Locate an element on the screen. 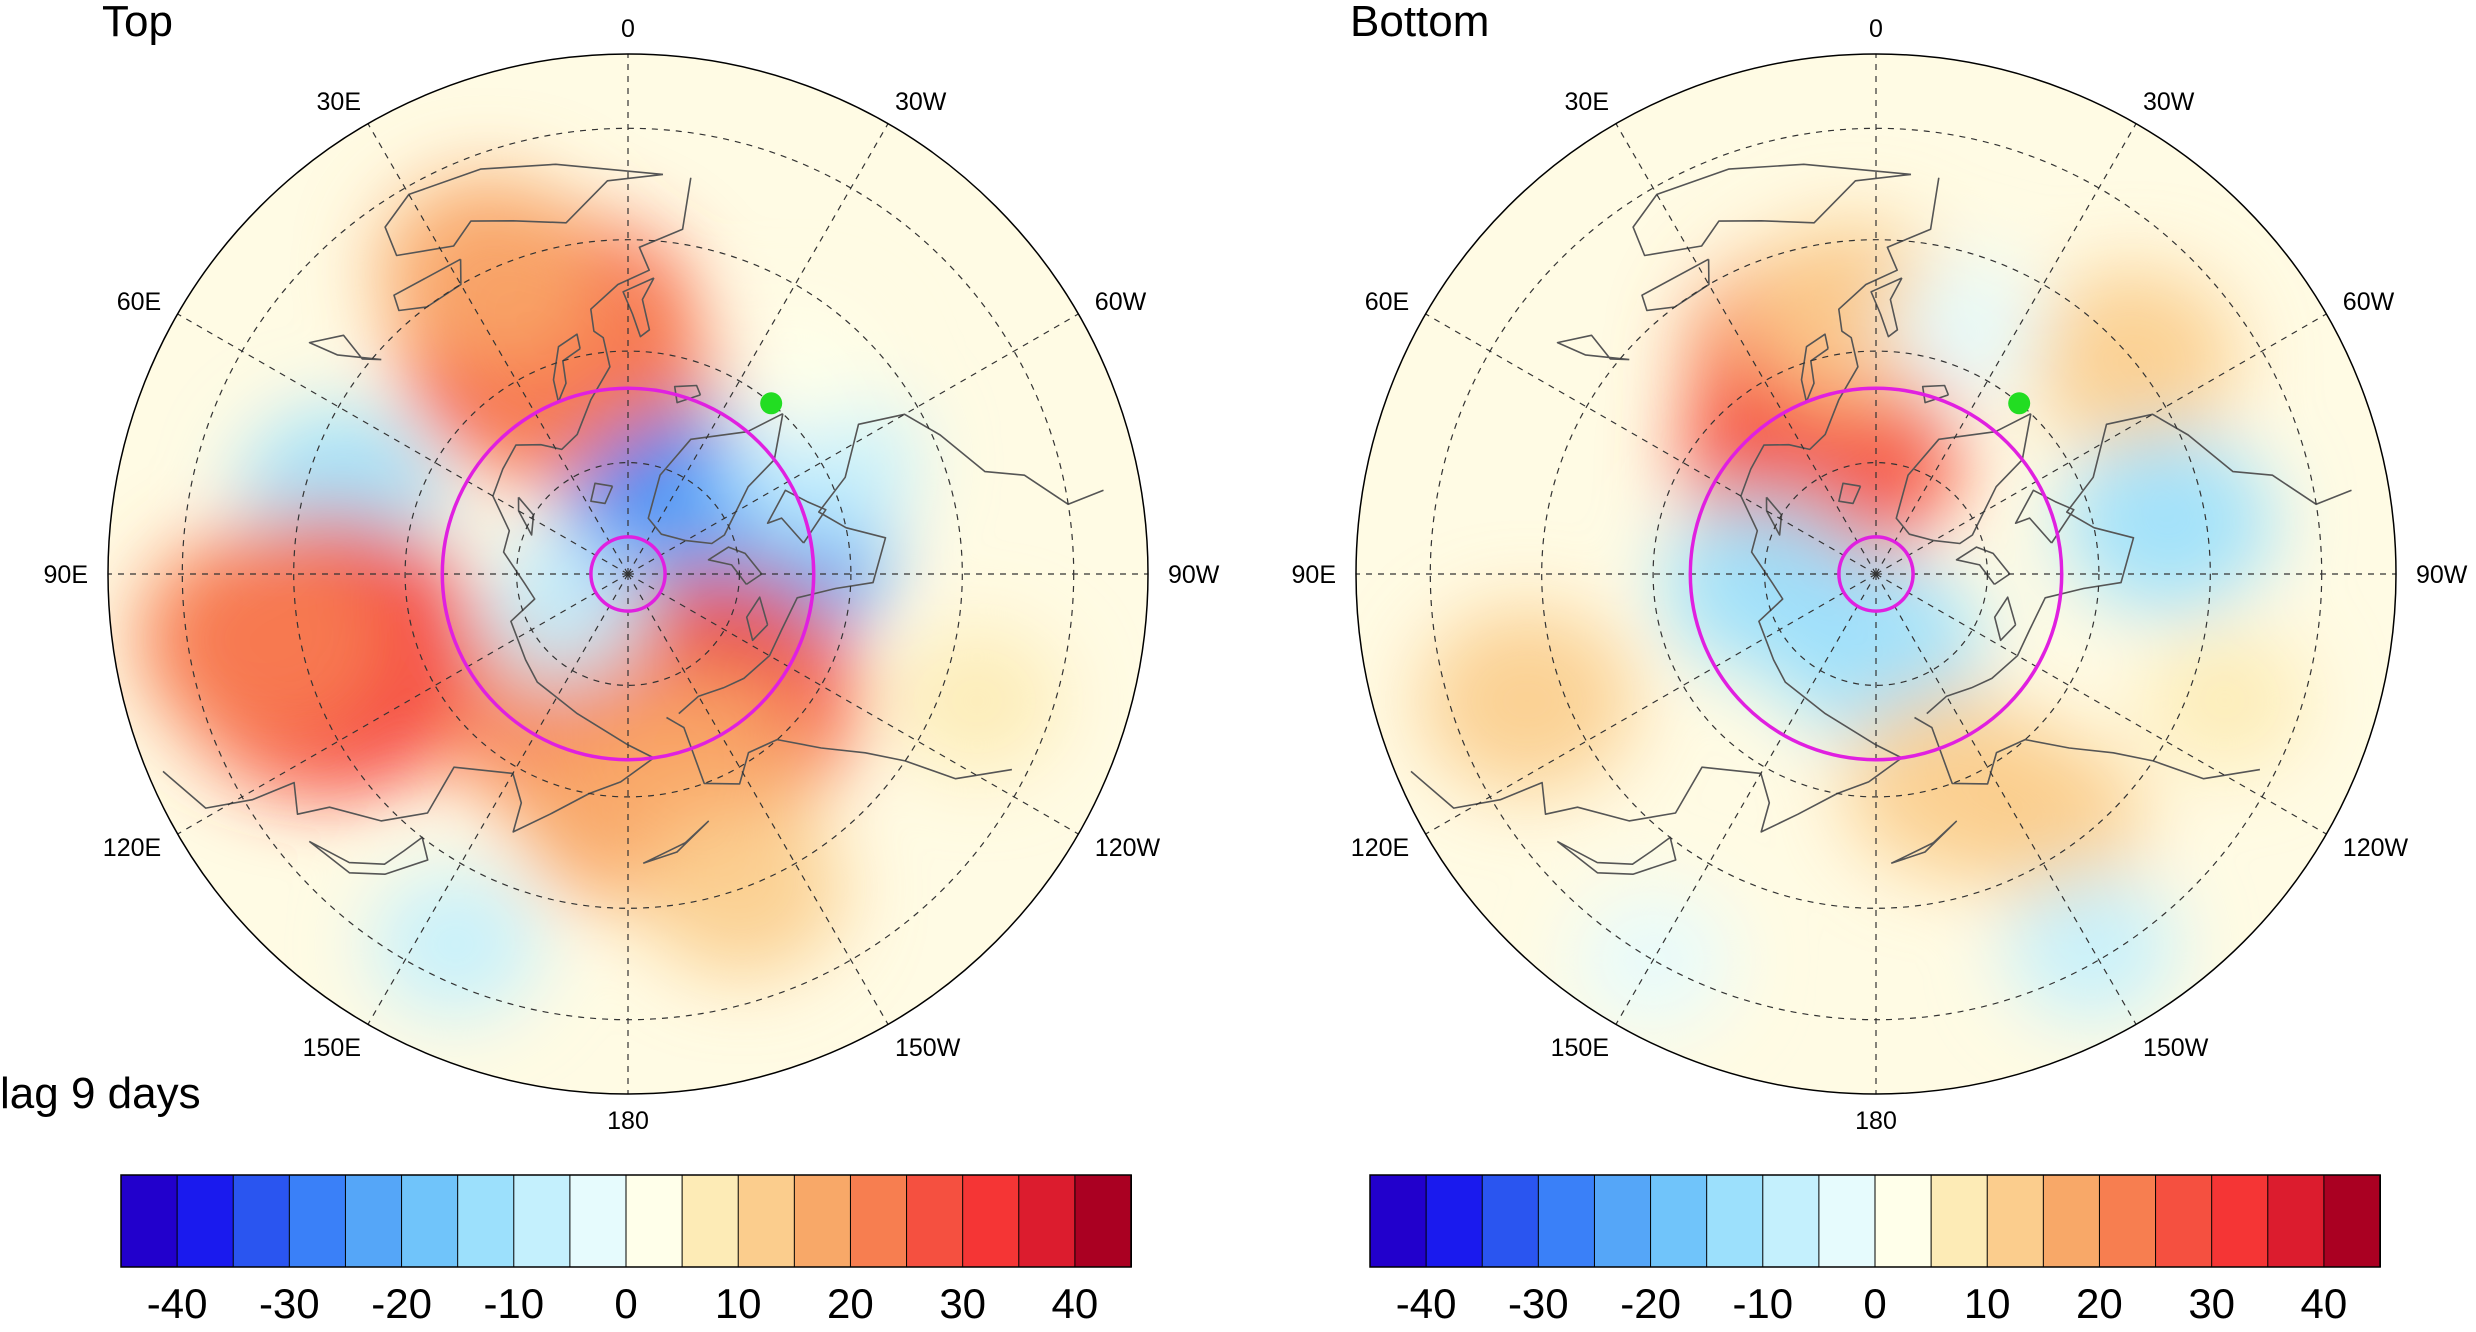  station-marker-top is located at coordinates (771, 403).